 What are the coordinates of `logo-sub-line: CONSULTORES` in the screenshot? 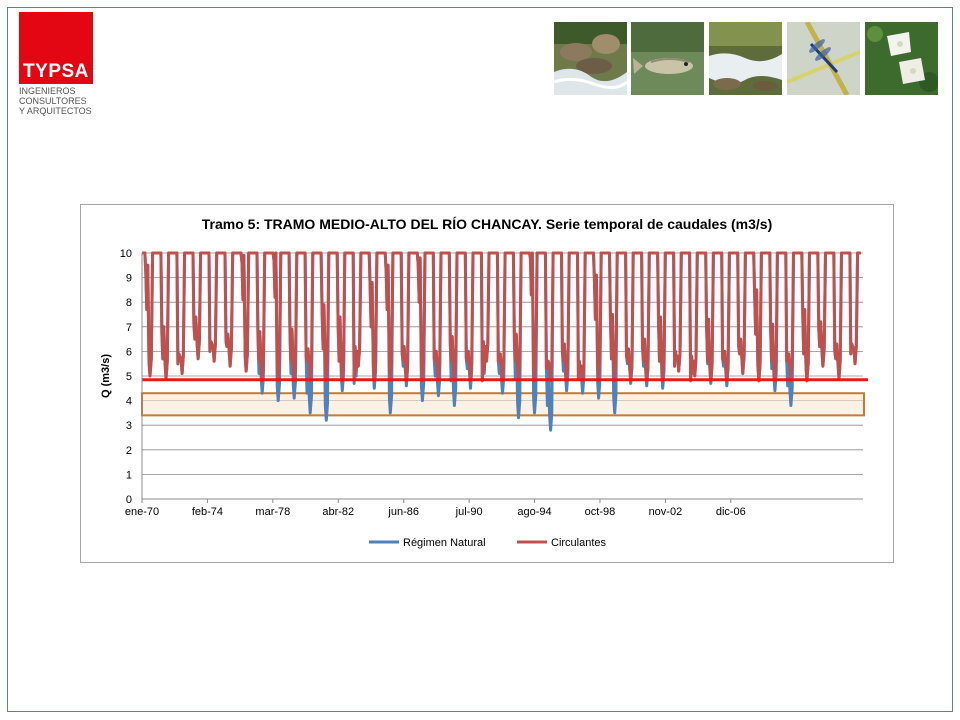 It's located at (53, 101).